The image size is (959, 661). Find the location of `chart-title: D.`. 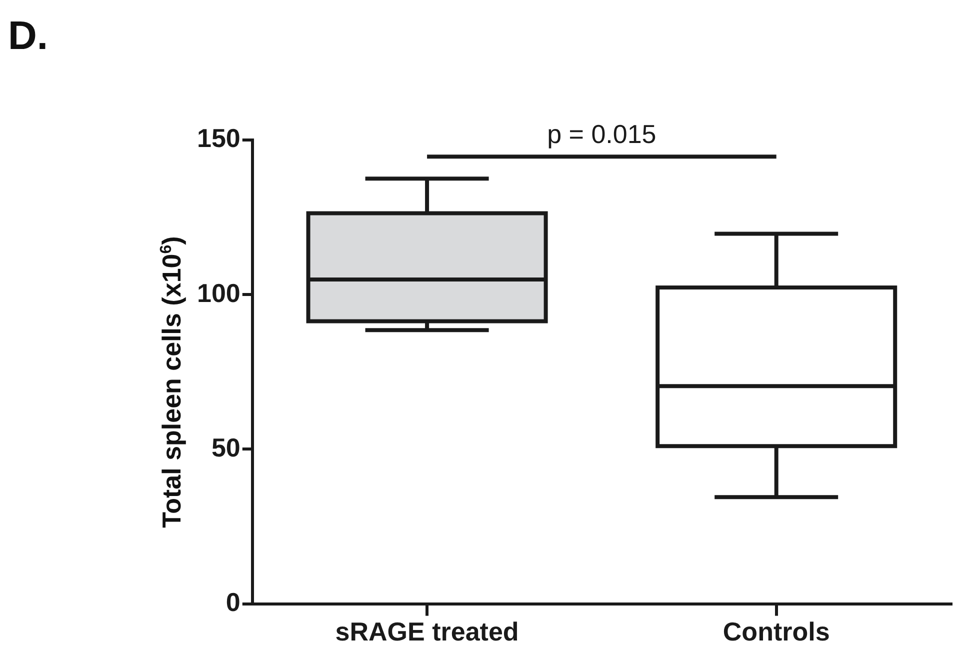

chart-title: D. is located at coordinates (28, 36).